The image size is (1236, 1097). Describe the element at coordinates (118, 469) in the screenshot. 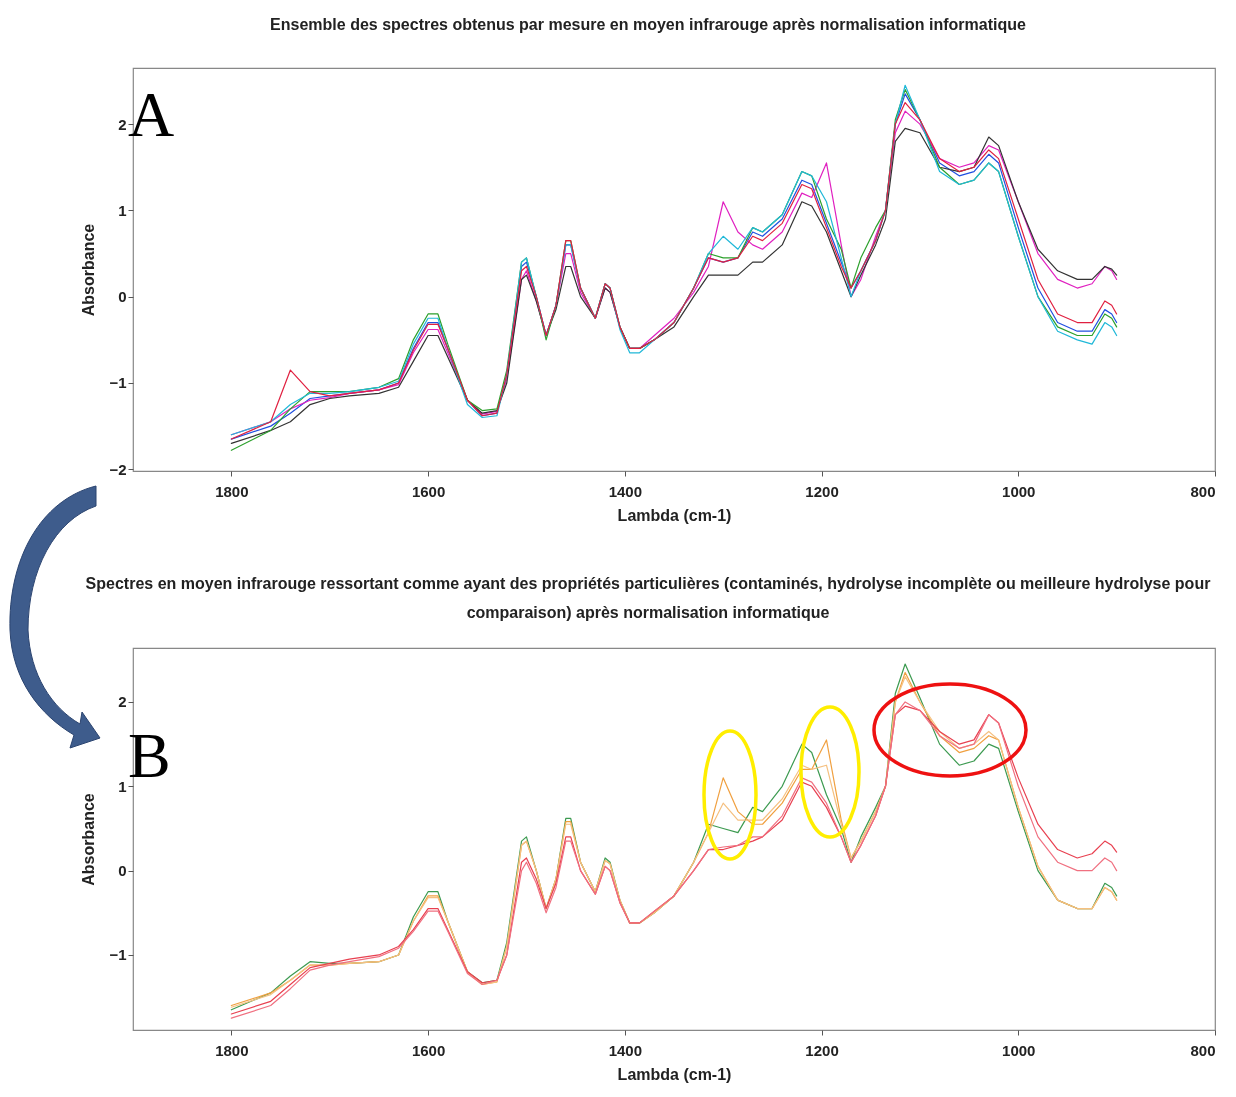

I see `y-tick-label: −2` at that location.